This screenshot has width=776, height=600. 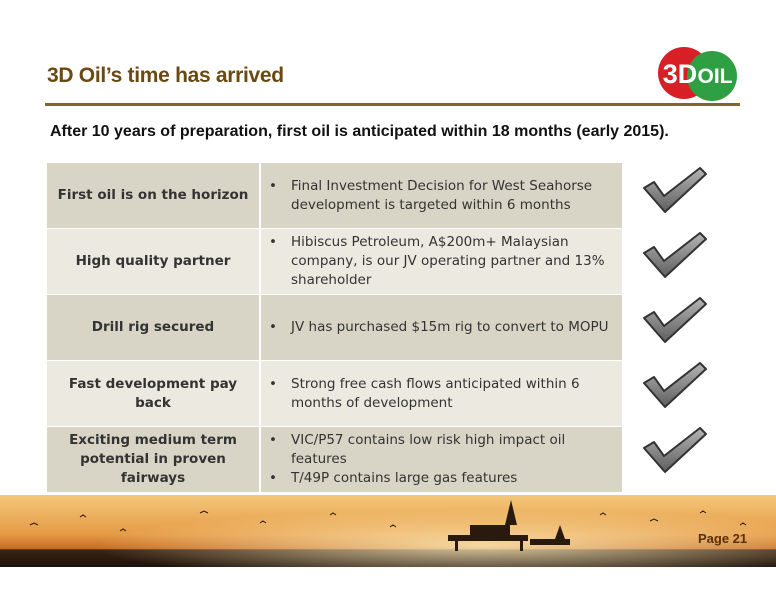 What do you see at coordinates (154, 327) in the screenshot?
I see `row-label: Drill rig secured` at bounding box center [154, 327].